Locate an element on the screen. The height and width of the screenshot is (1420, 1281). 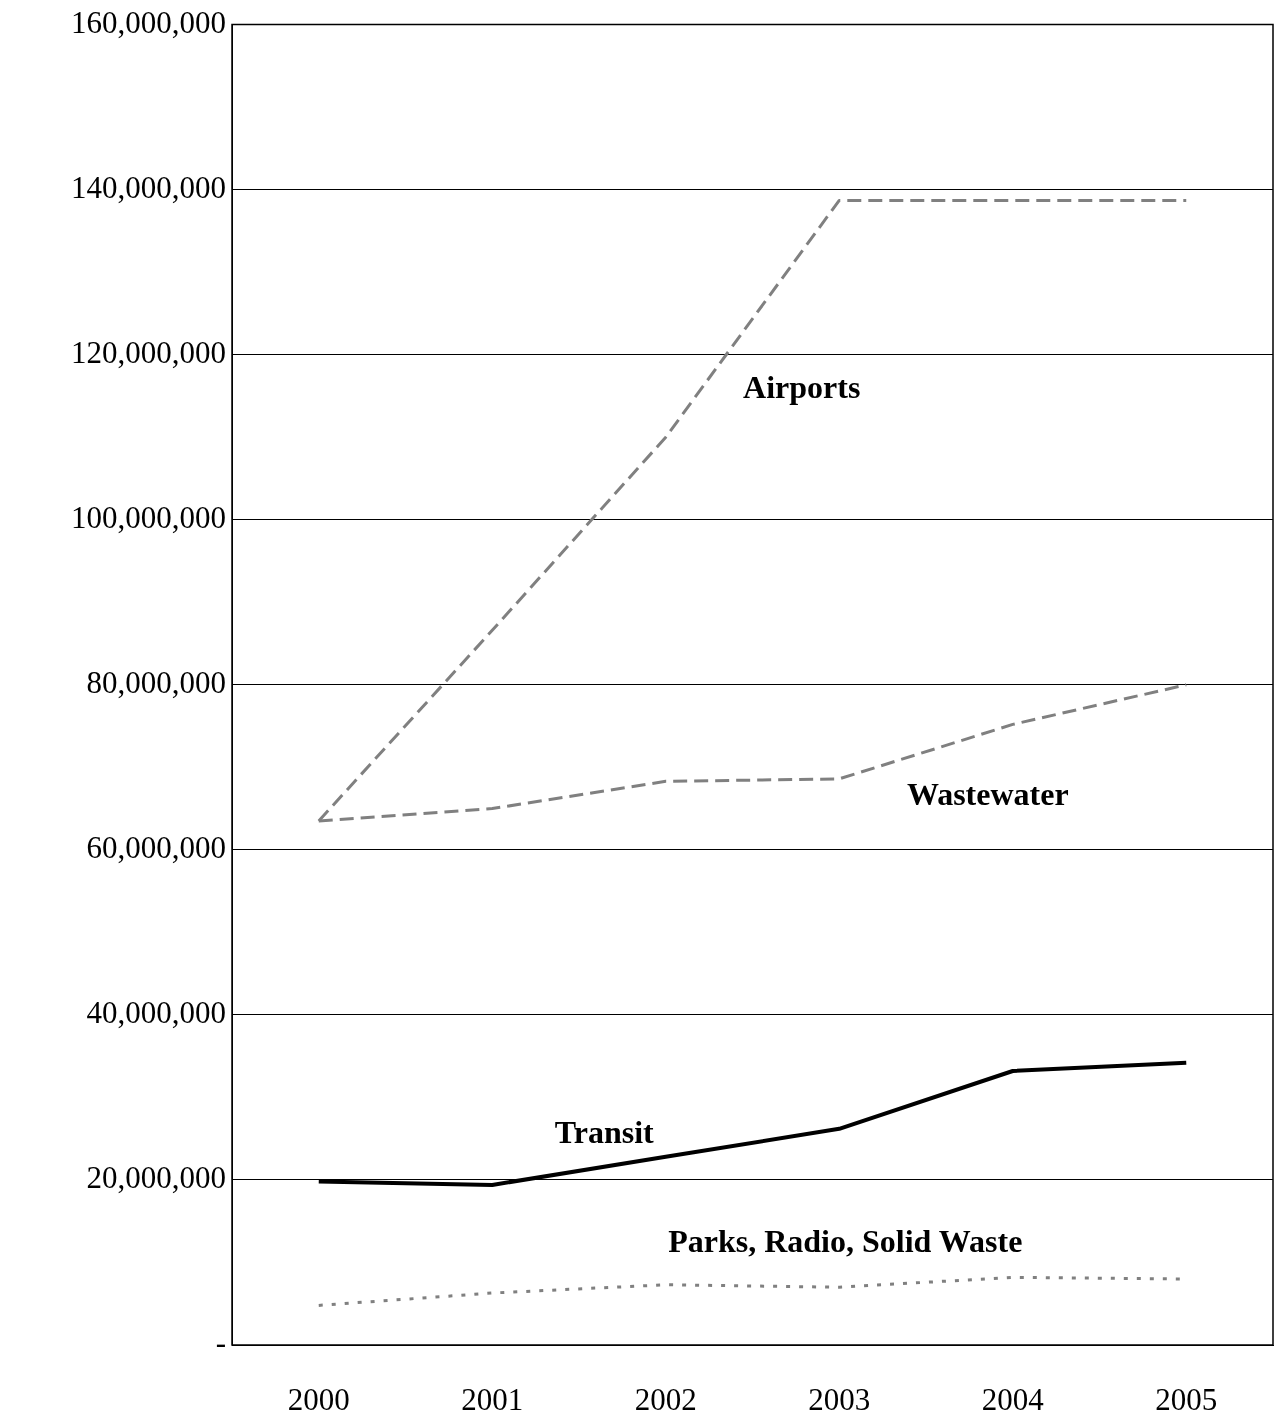
x-tick-label: 2003 is located at coordinates (839, 1399).